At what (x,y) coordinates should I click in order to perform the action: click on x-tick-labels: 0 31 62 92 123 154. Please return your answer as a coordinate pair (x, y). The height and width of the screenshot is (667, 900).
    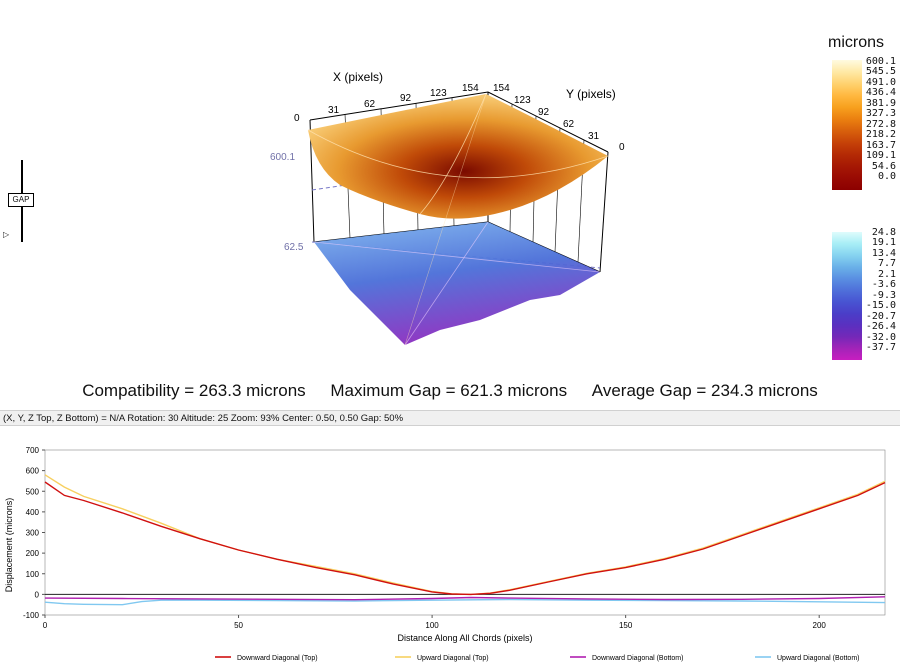
    Looking at the image, I should click on (386, 103).